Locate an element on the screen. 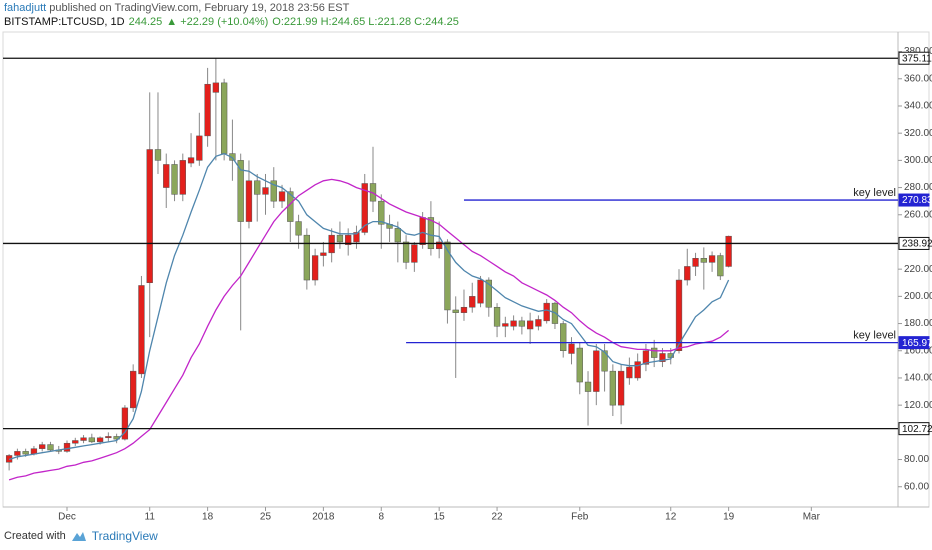 This screenshot has height=550, width=932. symbol: BITSTAMP:LTCUSD, 1D is located at coordinates (64, 22).